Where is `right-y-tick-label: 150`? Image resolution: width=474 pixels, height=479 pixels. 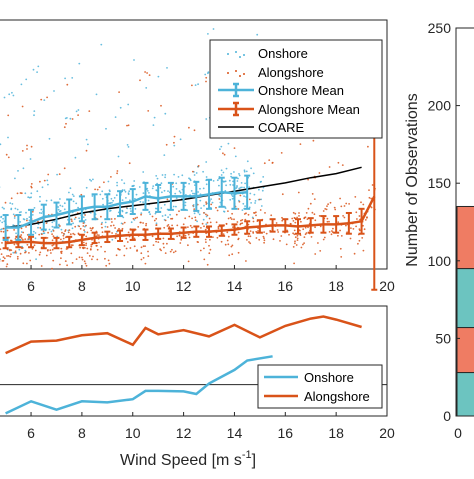
right-y-tick-label: 150 is located at coordinates (440, 183).